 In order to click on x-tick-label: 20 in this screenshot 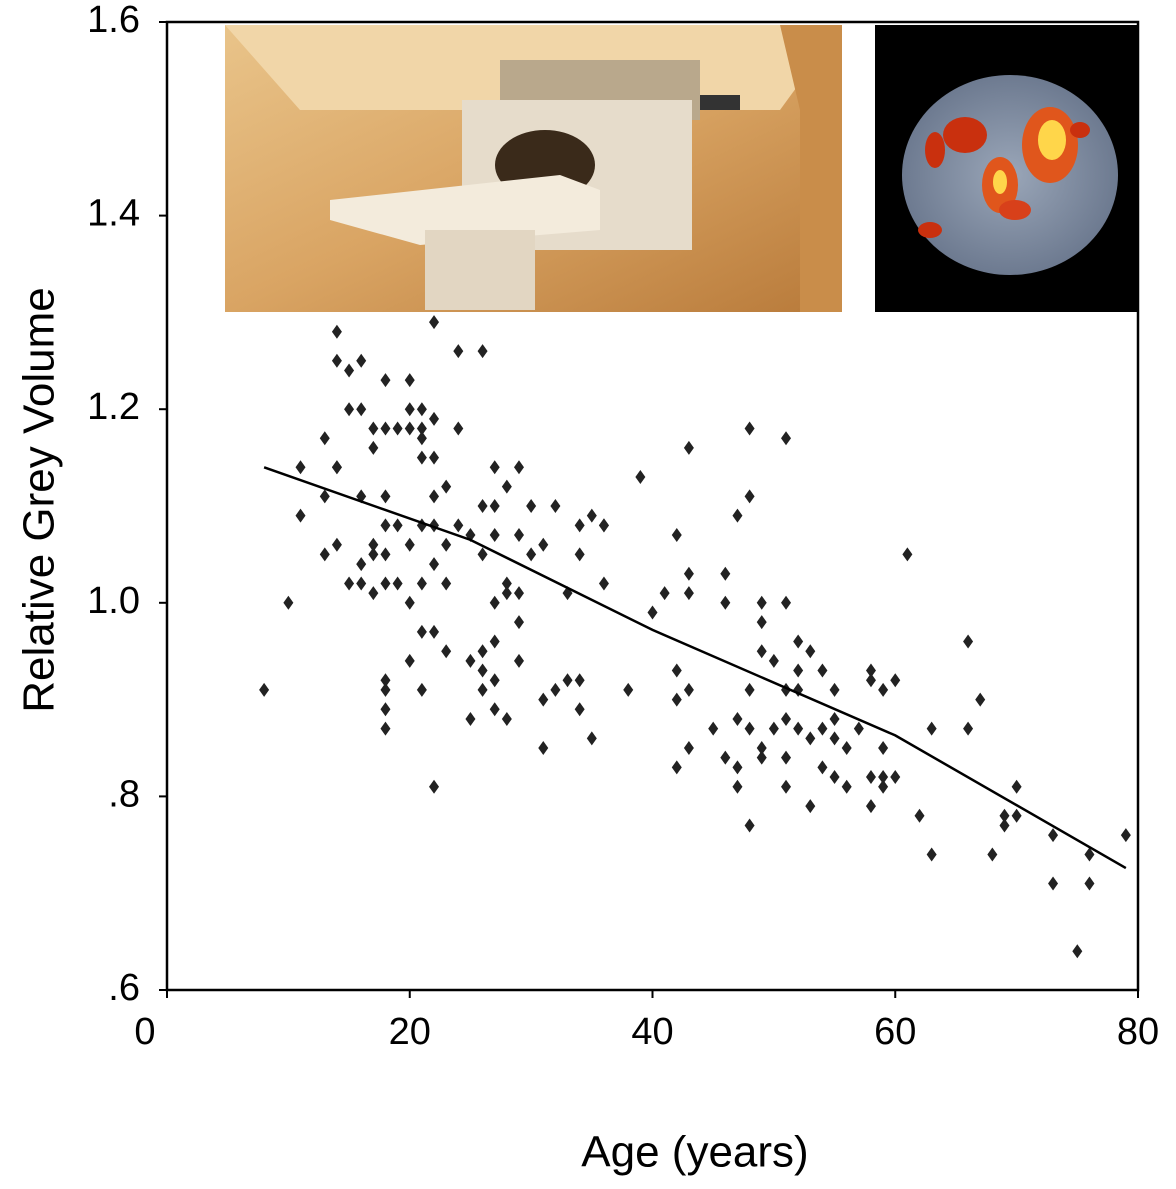, I will do `click(410, 1032)`.